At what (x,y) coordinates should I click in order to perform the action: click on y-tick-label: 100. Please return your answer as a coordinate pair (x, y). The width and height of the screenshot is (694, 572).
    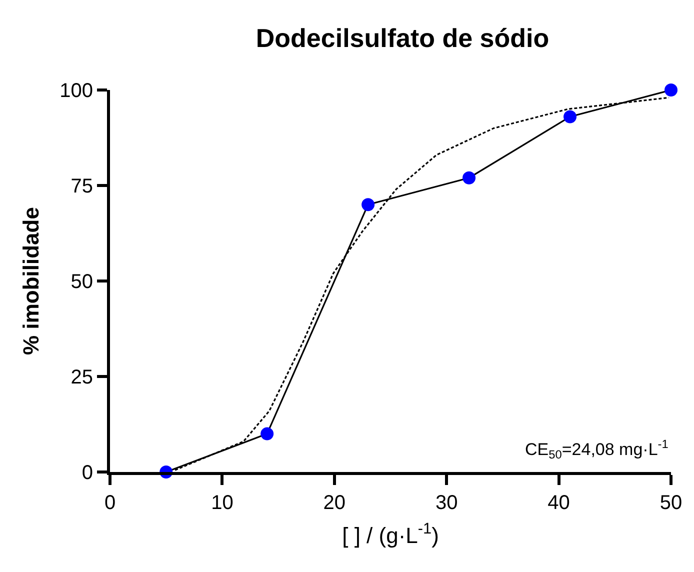
    Looking at the image, I should click on (76, 91).